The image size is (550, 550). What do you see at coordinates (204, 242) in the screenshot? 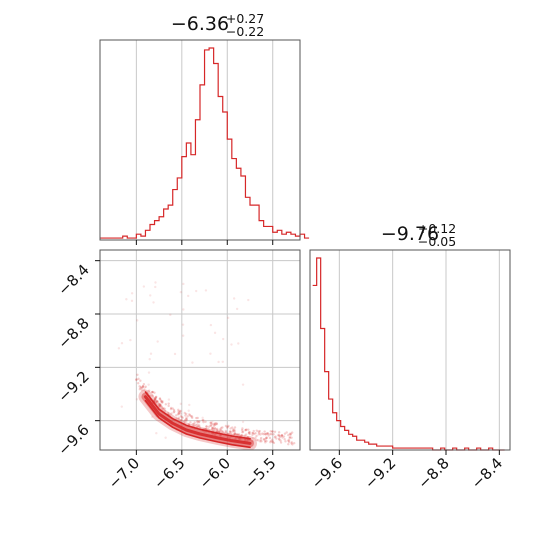
I see `hist1-ticks` at bounding box center [204, 242].